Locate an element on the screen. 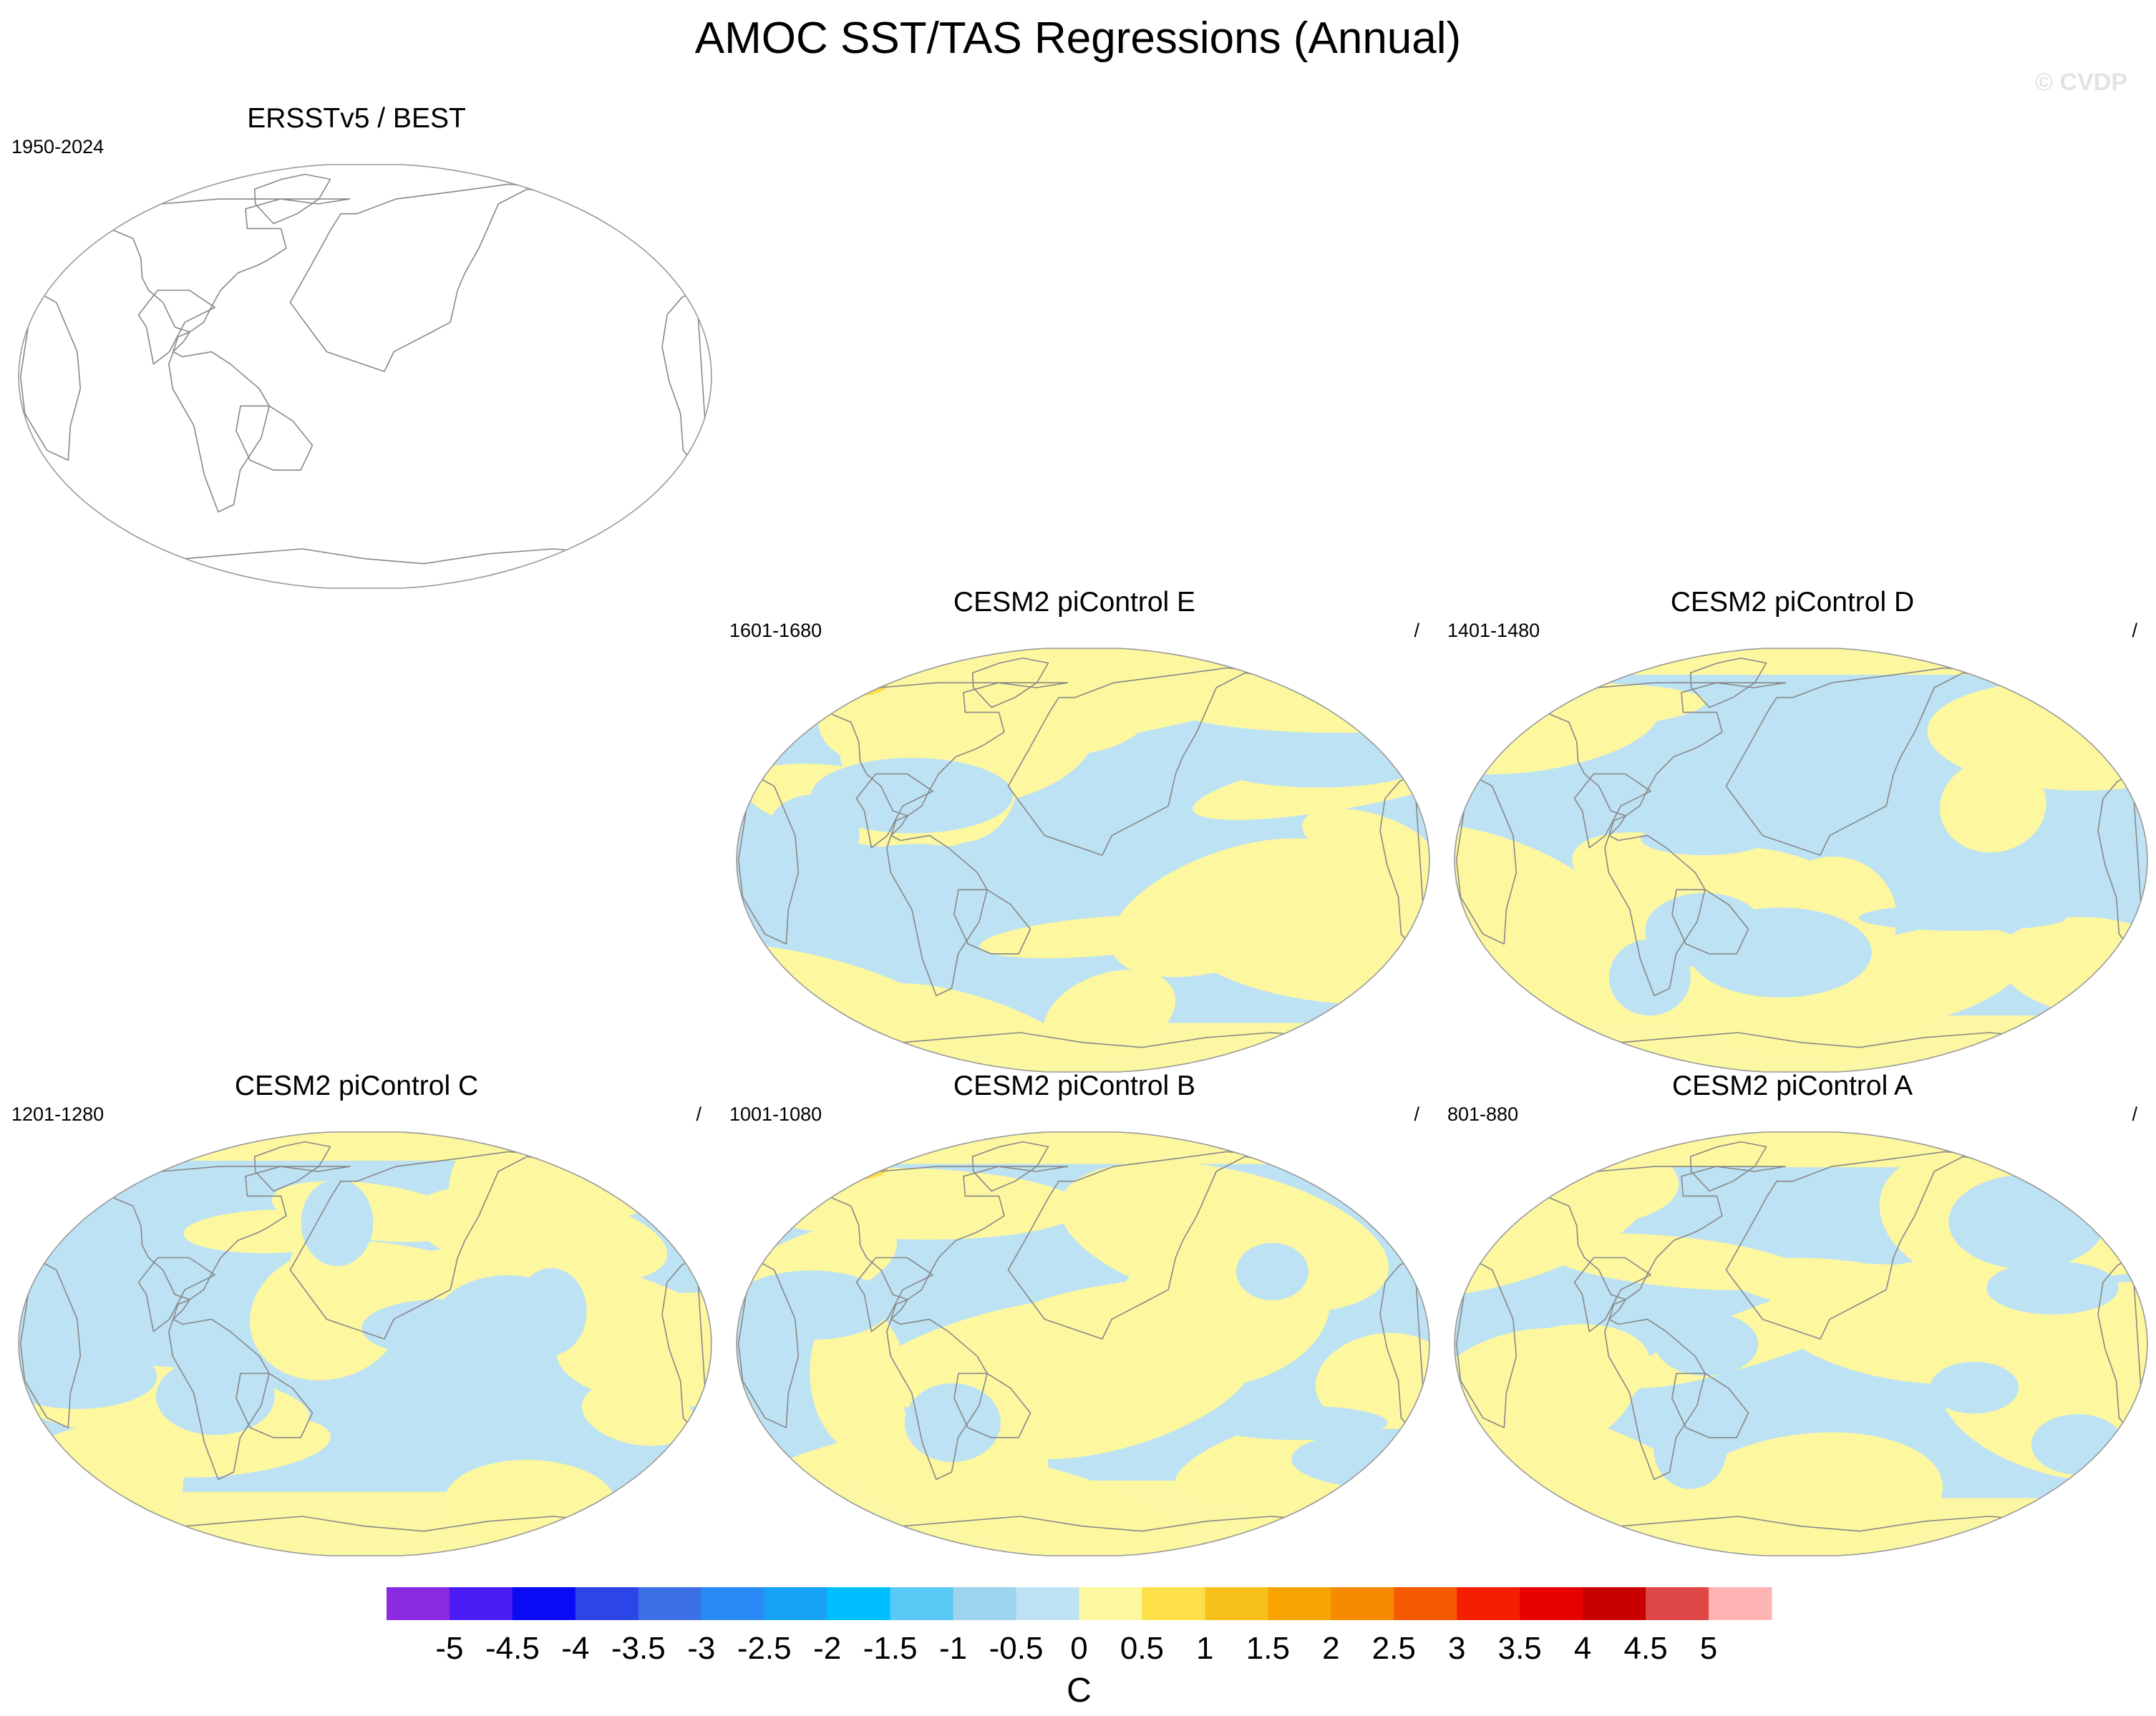  colorbar-tick-label: 4.5 is located at coordinates (1646, 1648).